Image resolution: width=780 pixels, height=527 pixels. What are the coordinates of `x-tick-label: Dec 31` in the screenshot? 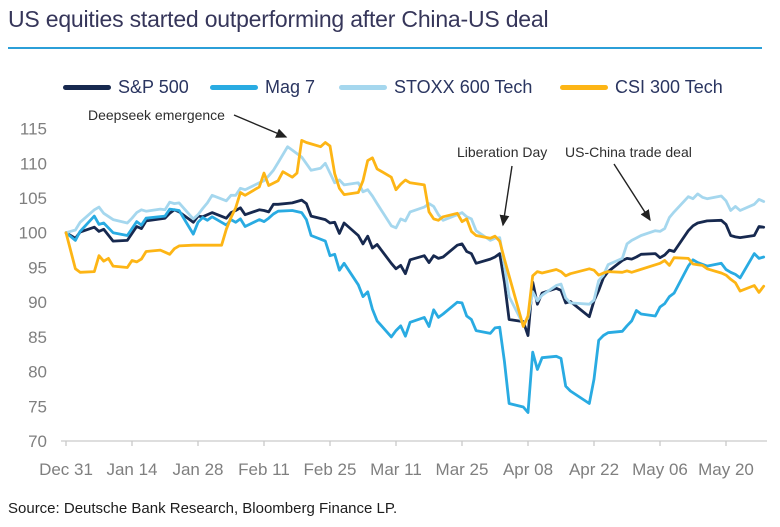 It's located at (66, 469).